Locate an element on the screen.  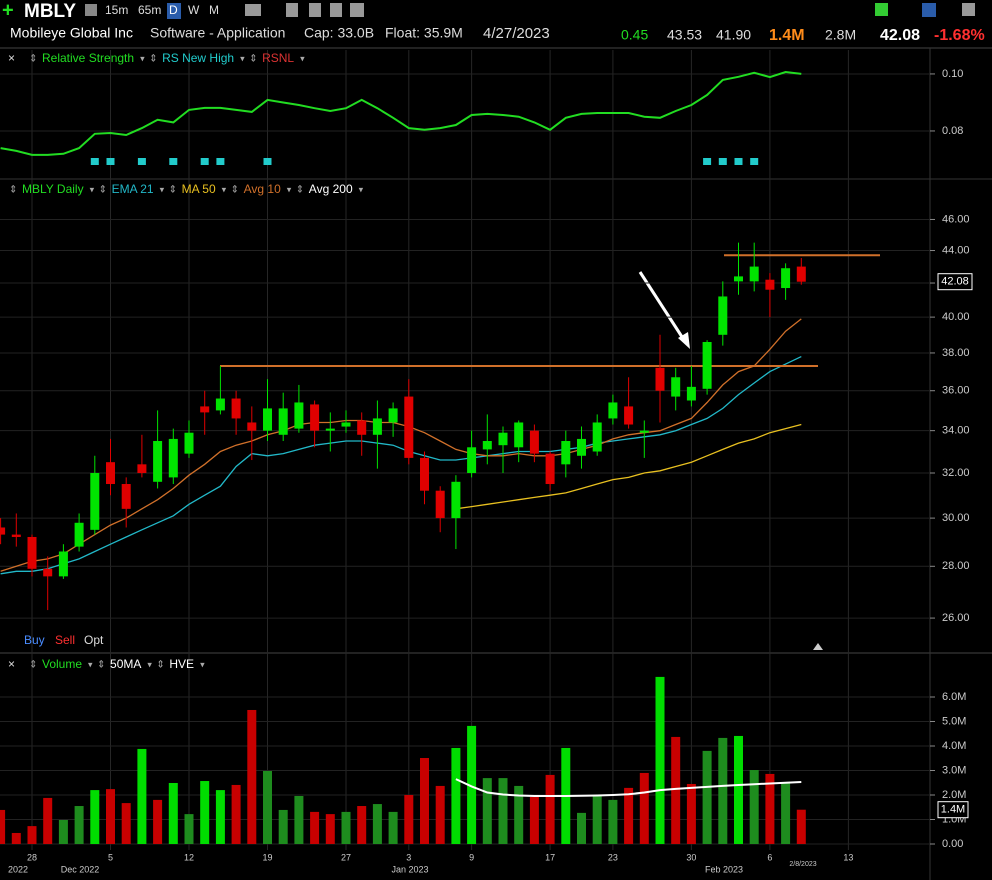
buy-button: Buy is located at coordinates (34, 640).